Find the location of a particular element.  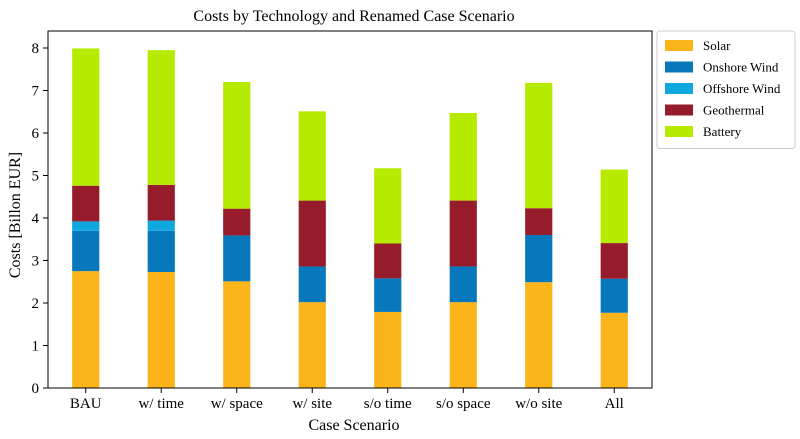

y-tick-label: 0 is located at coordinates (36, 389).